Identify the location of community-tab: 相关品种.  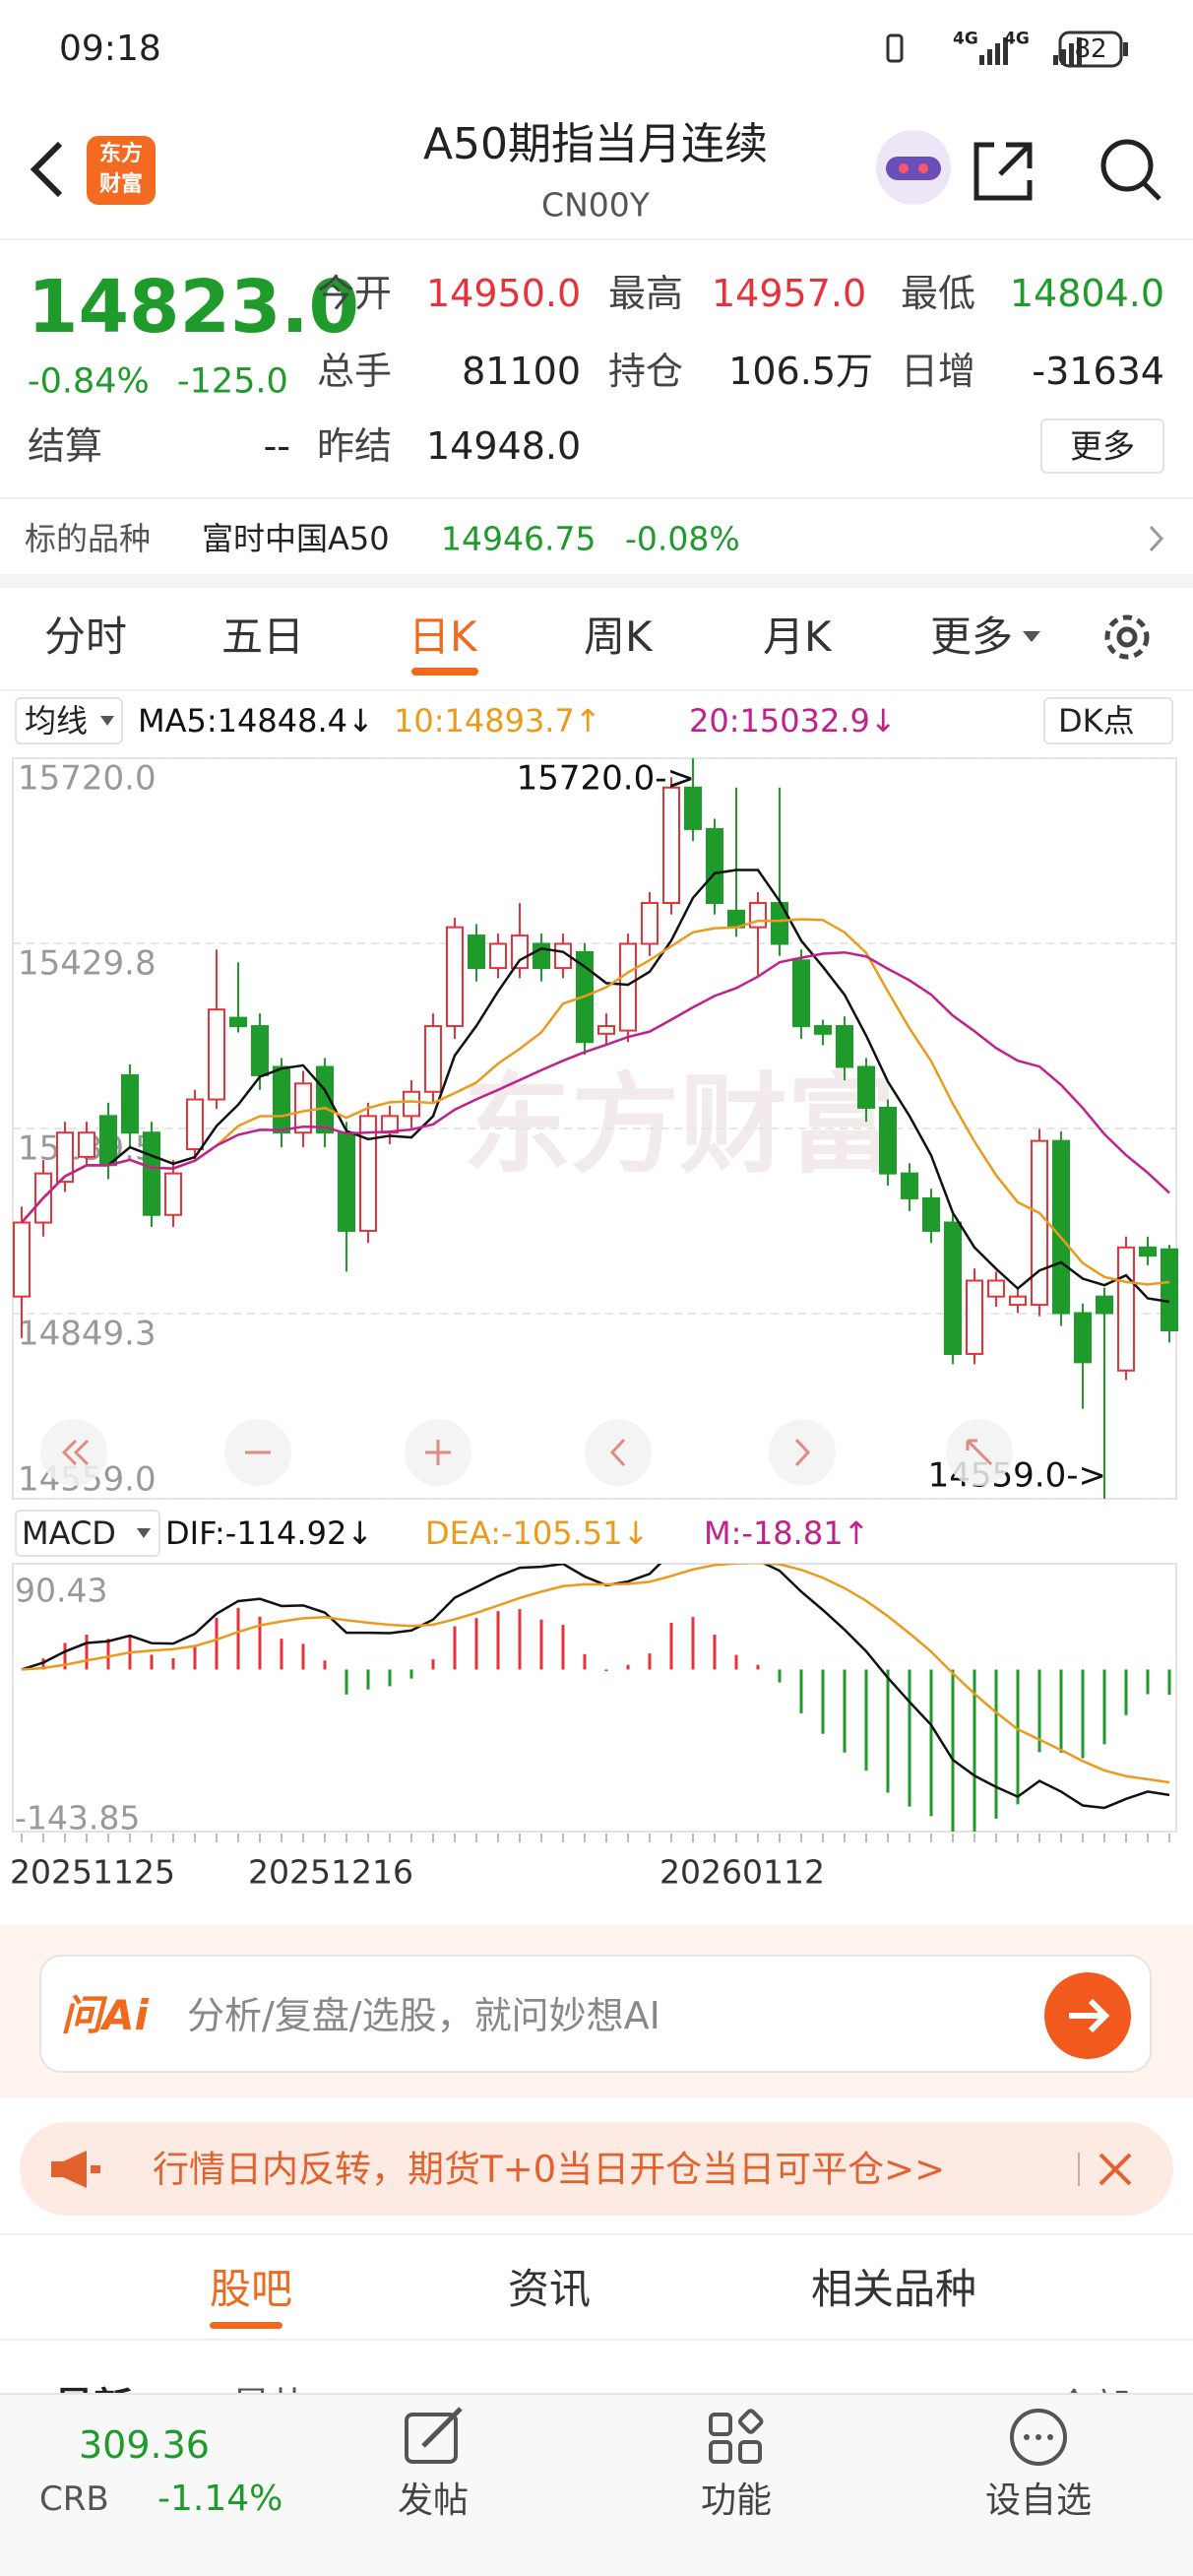
(893, 2289).